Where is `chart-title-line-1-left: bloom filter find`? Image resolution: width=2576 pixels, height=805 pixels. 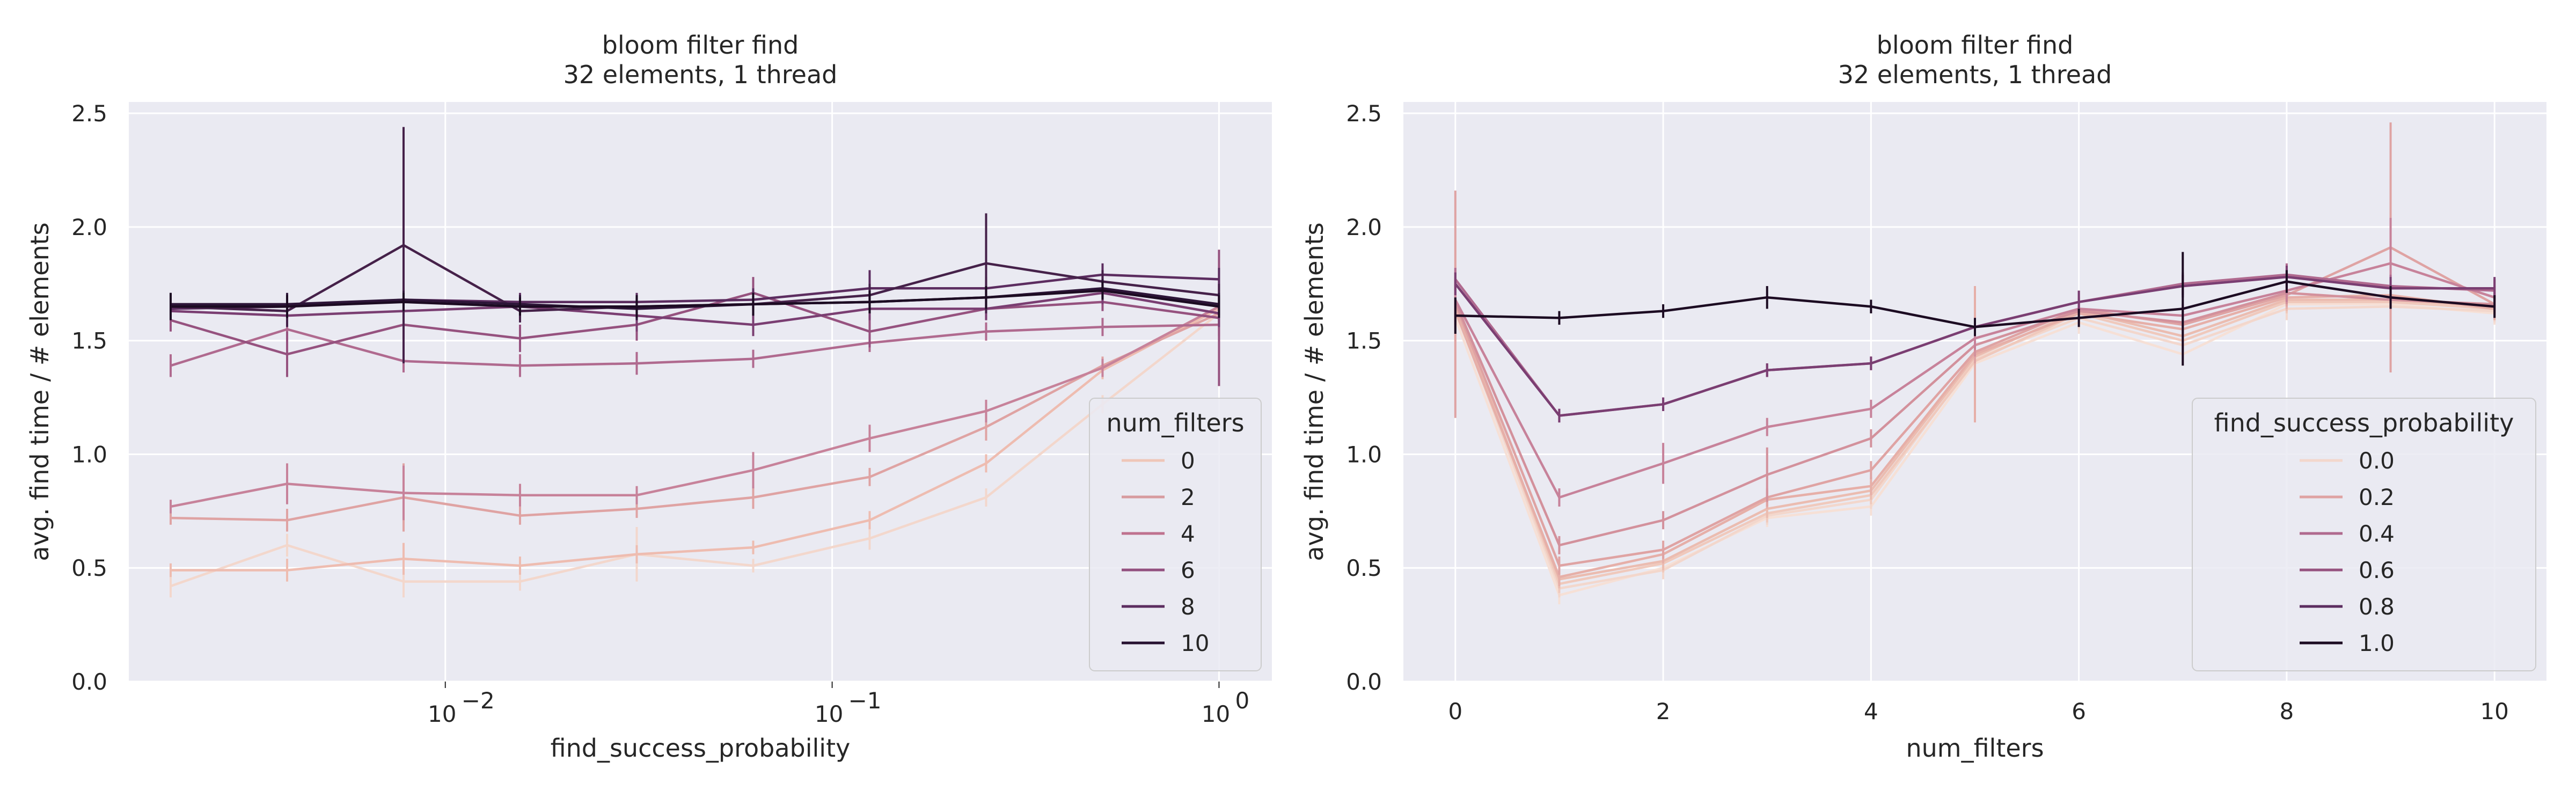
chart-title-line-1-left: bloom filter find is located at coordinates (700, 45).